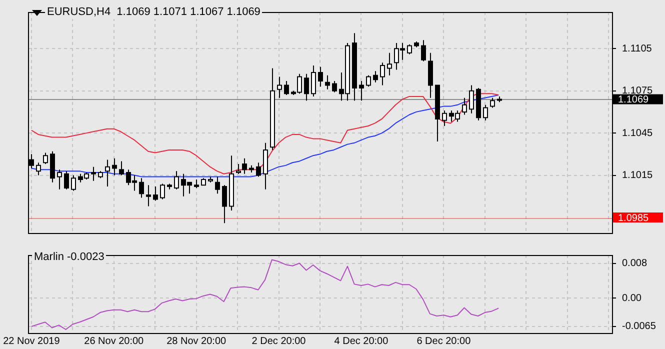 The width and height of the screenshot is (665, 349). Describe the element at coordinates (153, 12) in the screenshot. I see `chart-title: EURUSD,H4 1.1069 1.1071 1.1067 1.1069` at that location.